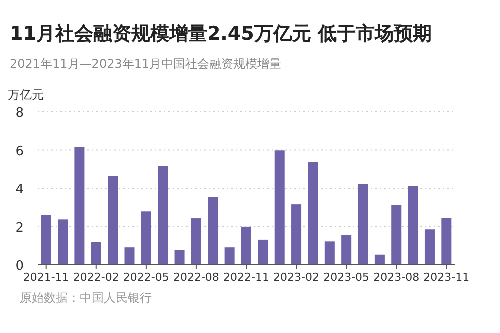 This screenshot has height=333, width=500. What do you see at coordinates (196, 277) in the screenshot?
I see `x-tick-label: 2022-08` at bounding box center [196, 277].